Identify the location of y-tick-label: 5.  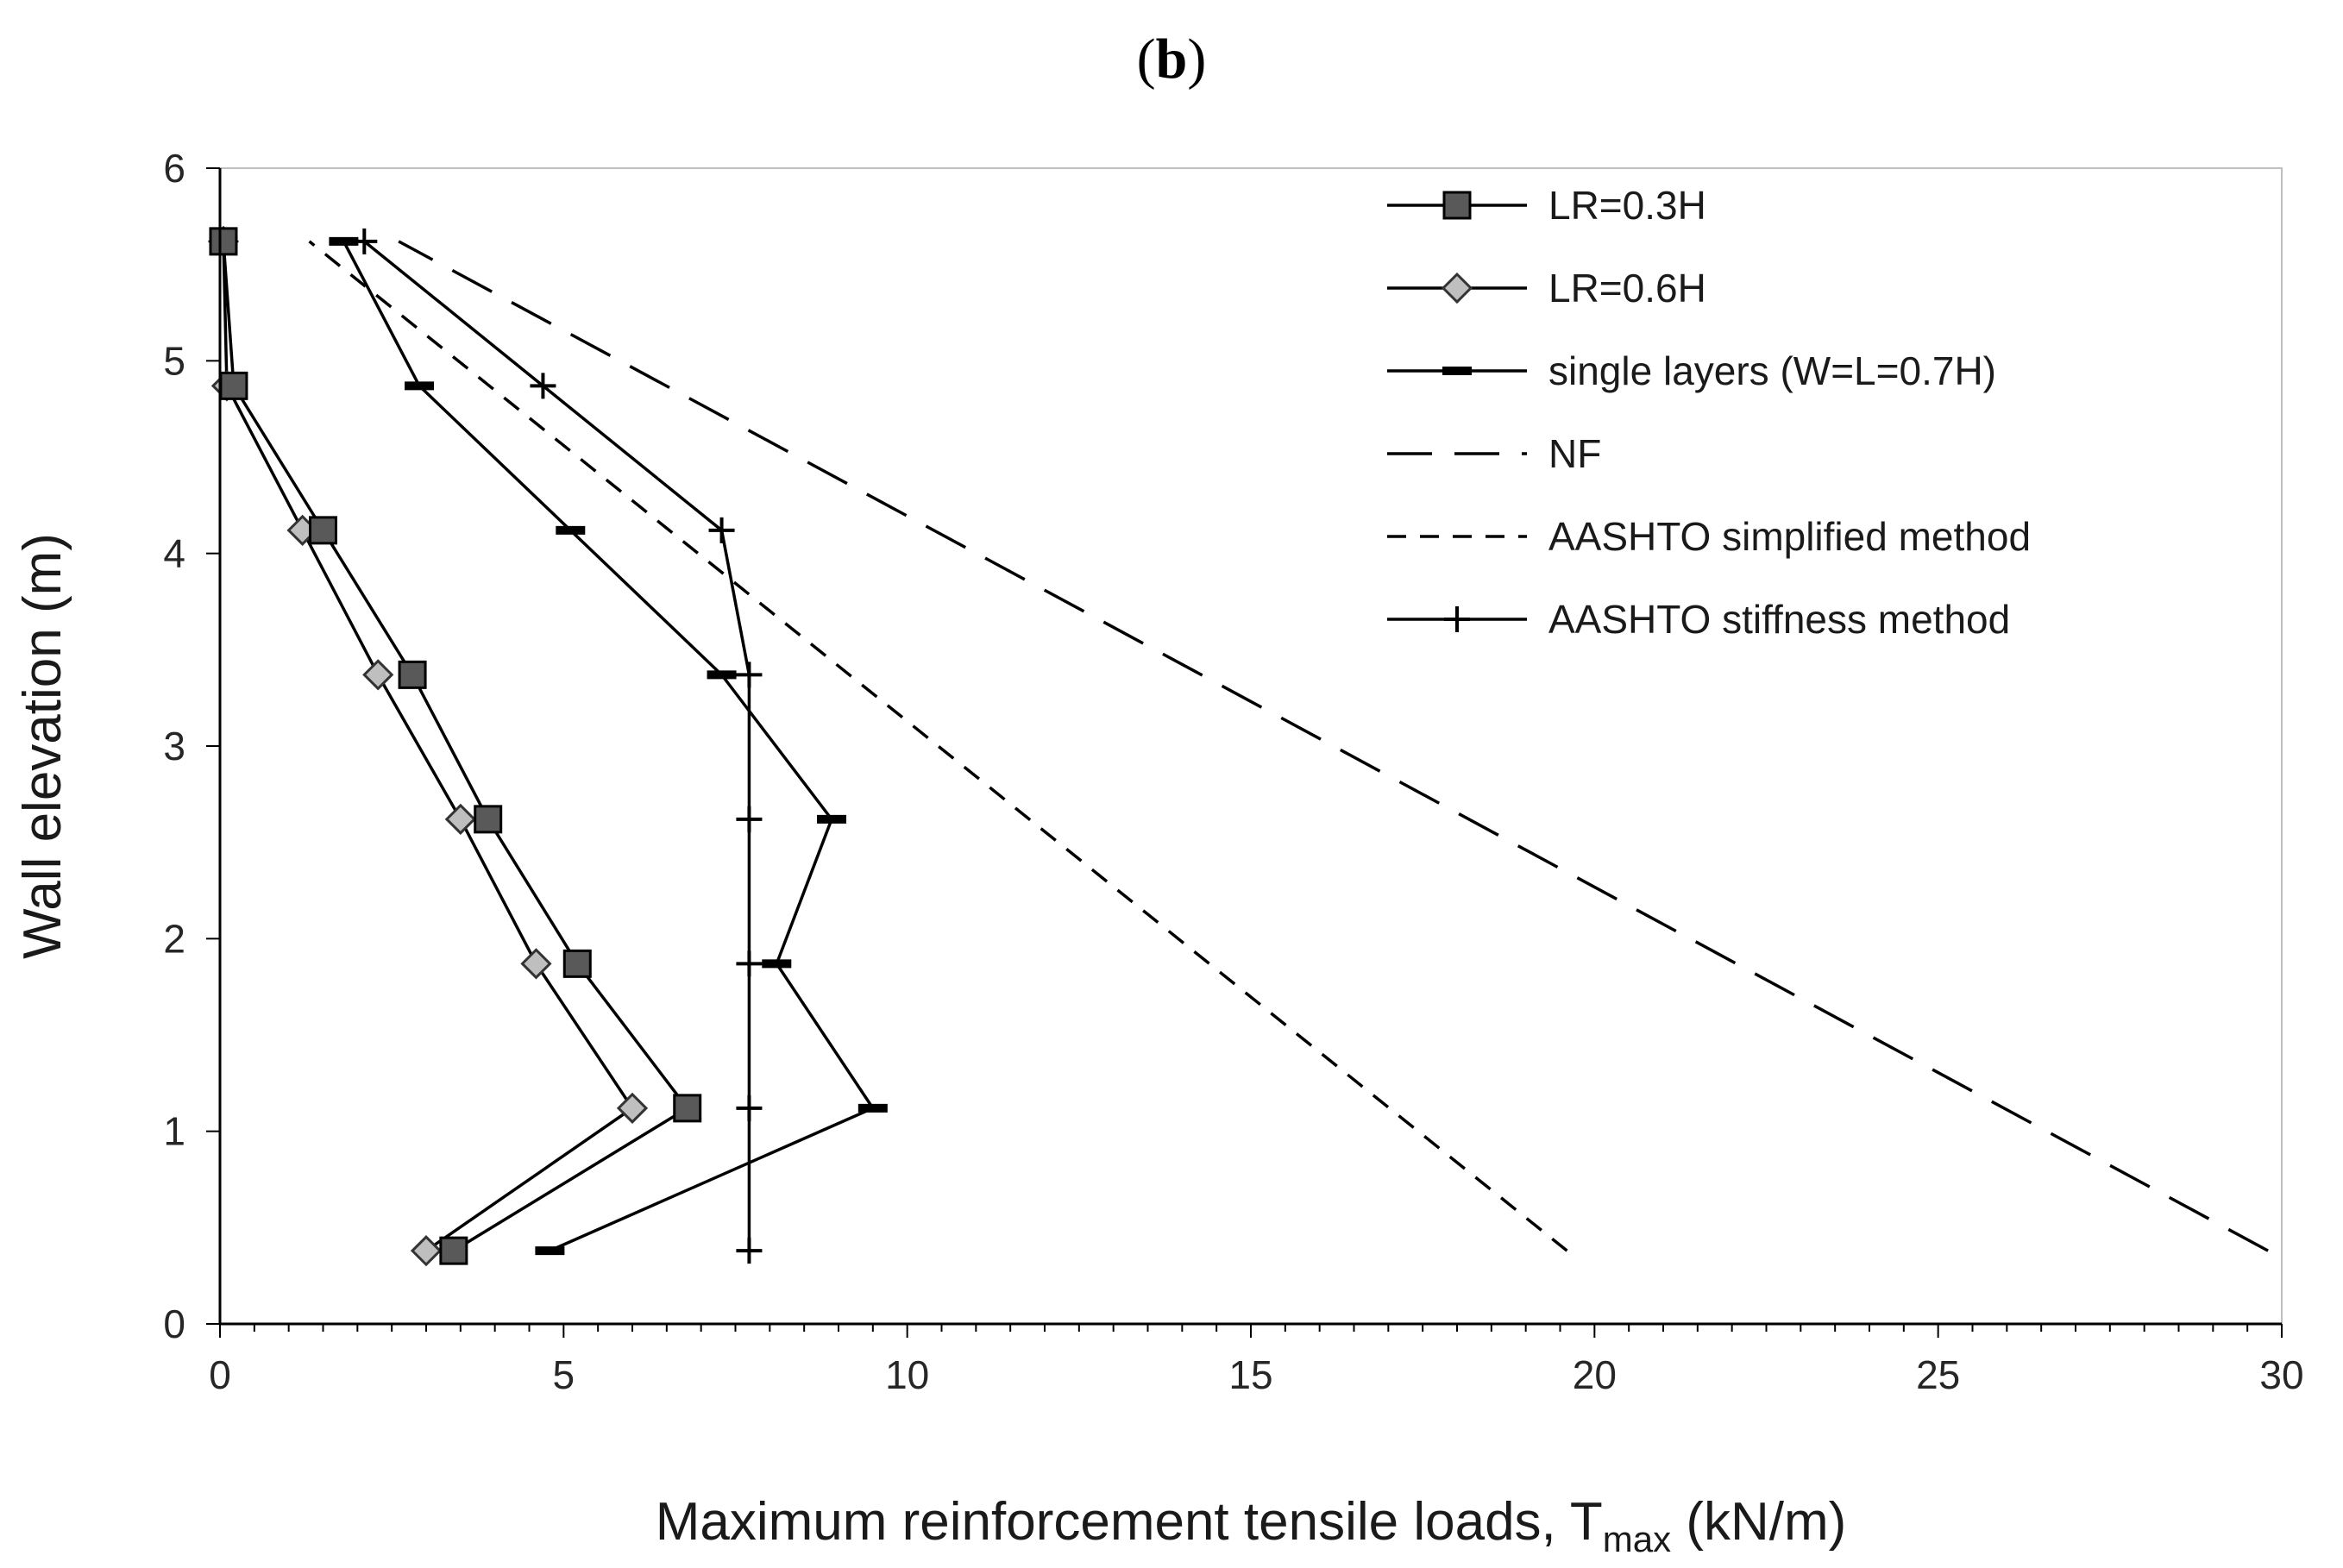
(174, 360).